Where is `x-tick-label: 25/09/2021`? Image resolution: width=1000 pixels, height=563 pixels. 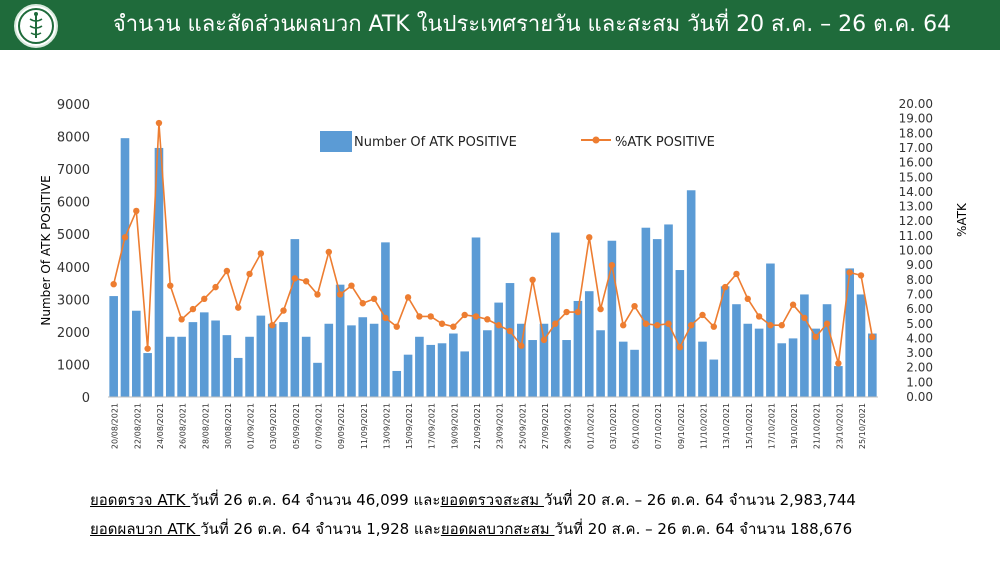 x-tick-label: 25/09/2021 is located at coordinates (522, 426).